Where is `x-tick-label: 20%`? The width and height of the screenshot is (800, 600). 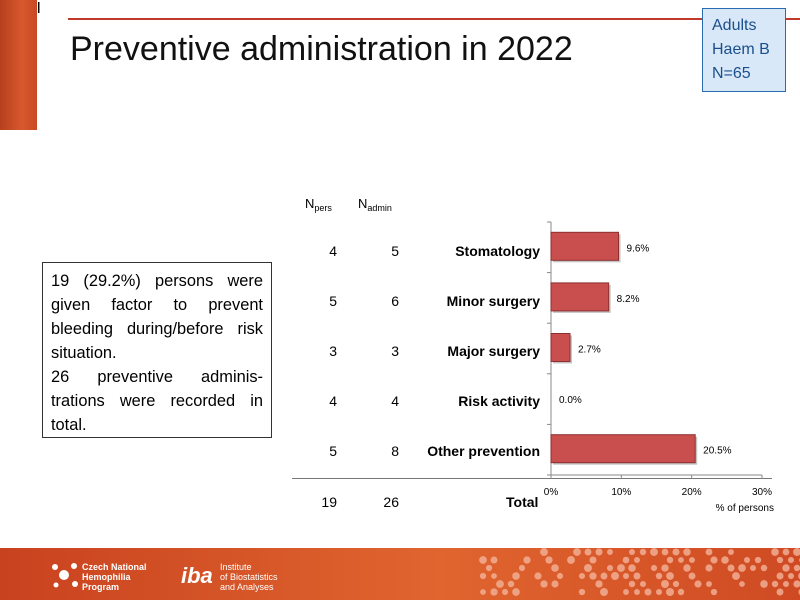 x-tick-label: 20% is located at coordinates (692, 492).